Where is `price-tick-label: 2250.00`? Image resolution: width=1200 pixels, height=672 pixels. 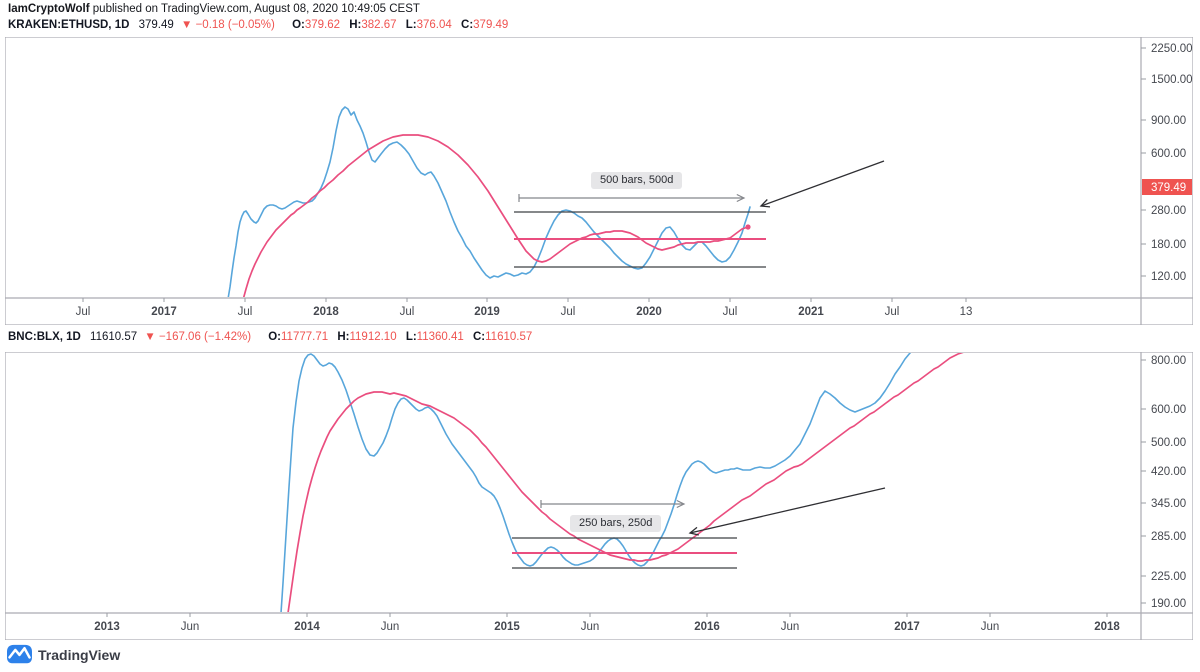
price-tick-label: 2250.00 is located at coordinates (1172, 49).